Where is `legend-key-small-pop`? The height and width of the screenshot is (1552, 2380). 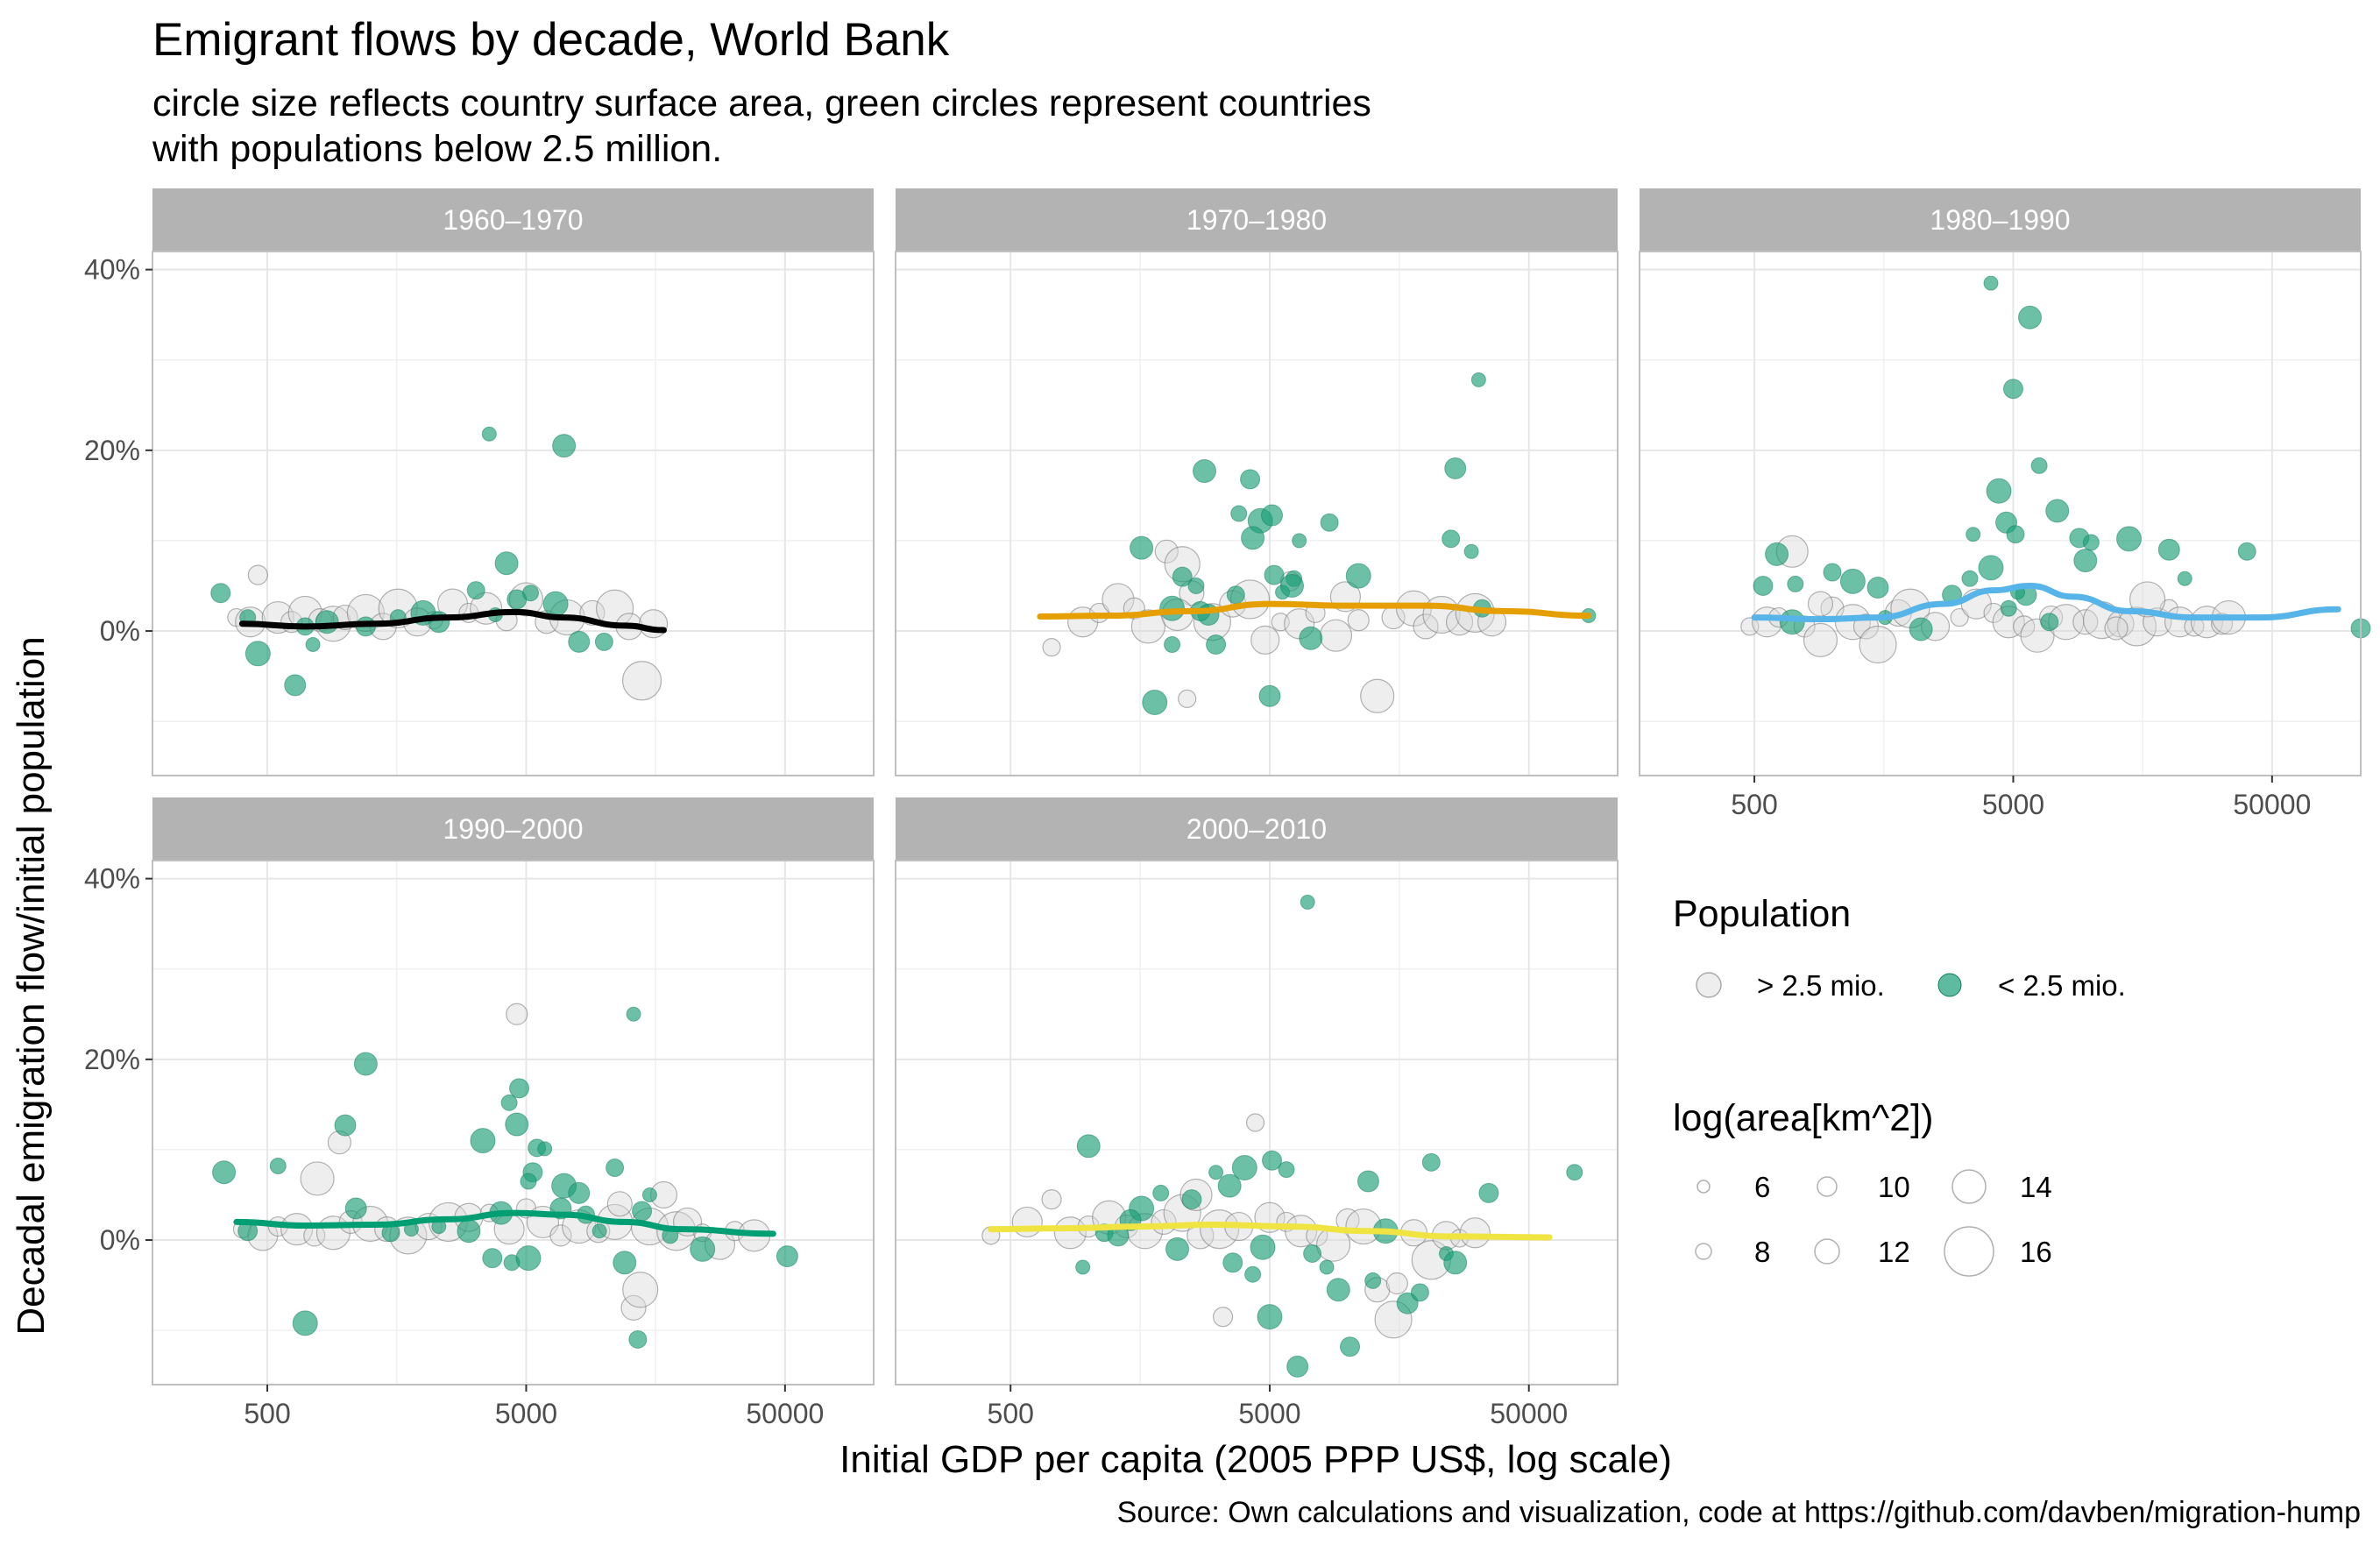 legend-key-small-pop is located at coordinates (1949, 985).